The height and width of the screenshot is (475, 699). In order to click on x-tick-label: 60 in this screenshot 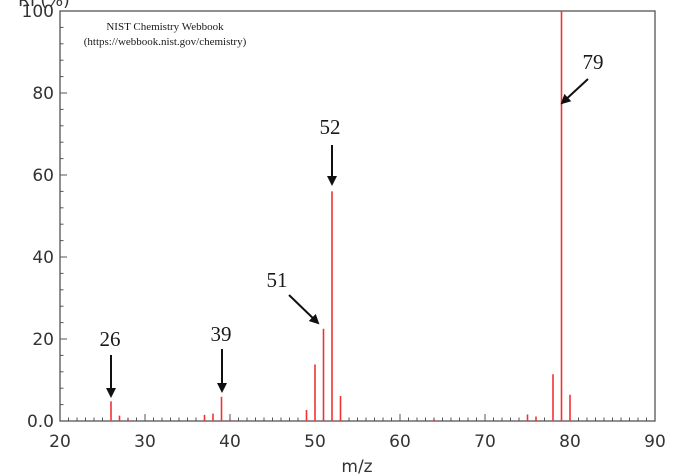, I will do `click(400, 442)`.